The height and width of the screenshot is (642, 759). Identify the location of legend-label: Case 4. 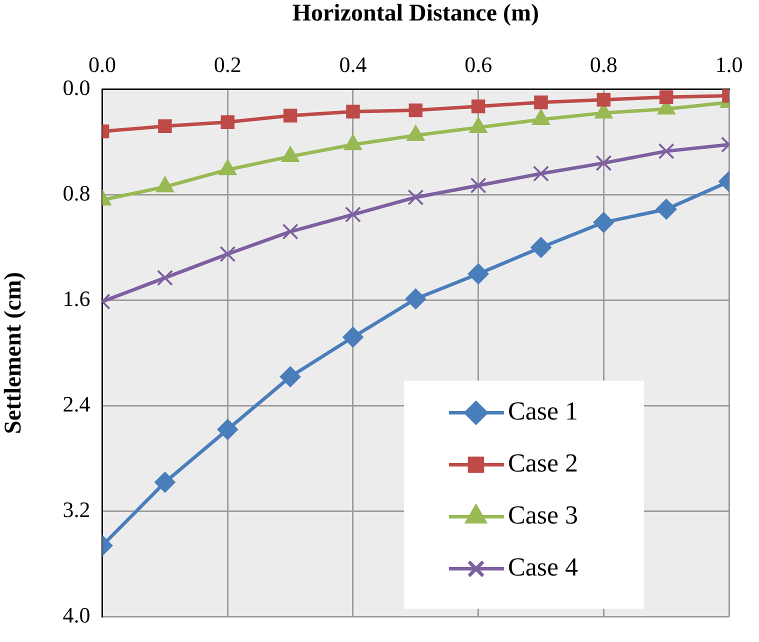
(543, 567).